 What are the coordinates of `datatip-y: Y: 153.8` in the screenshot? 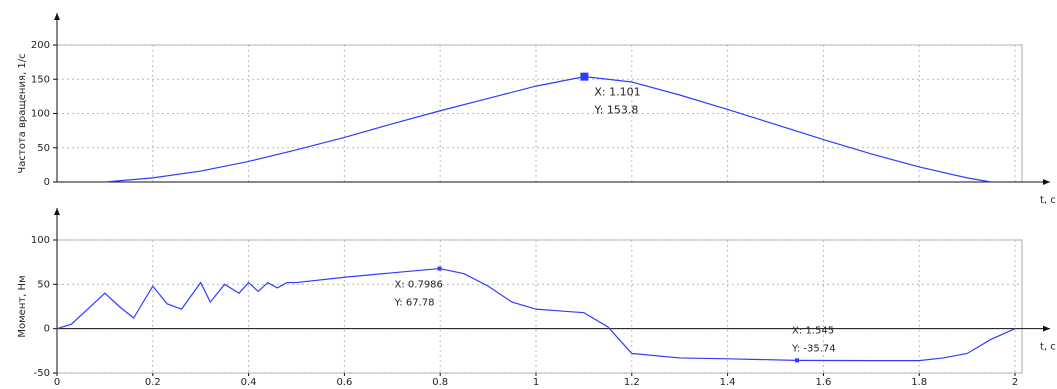 It's located at (615, 110).